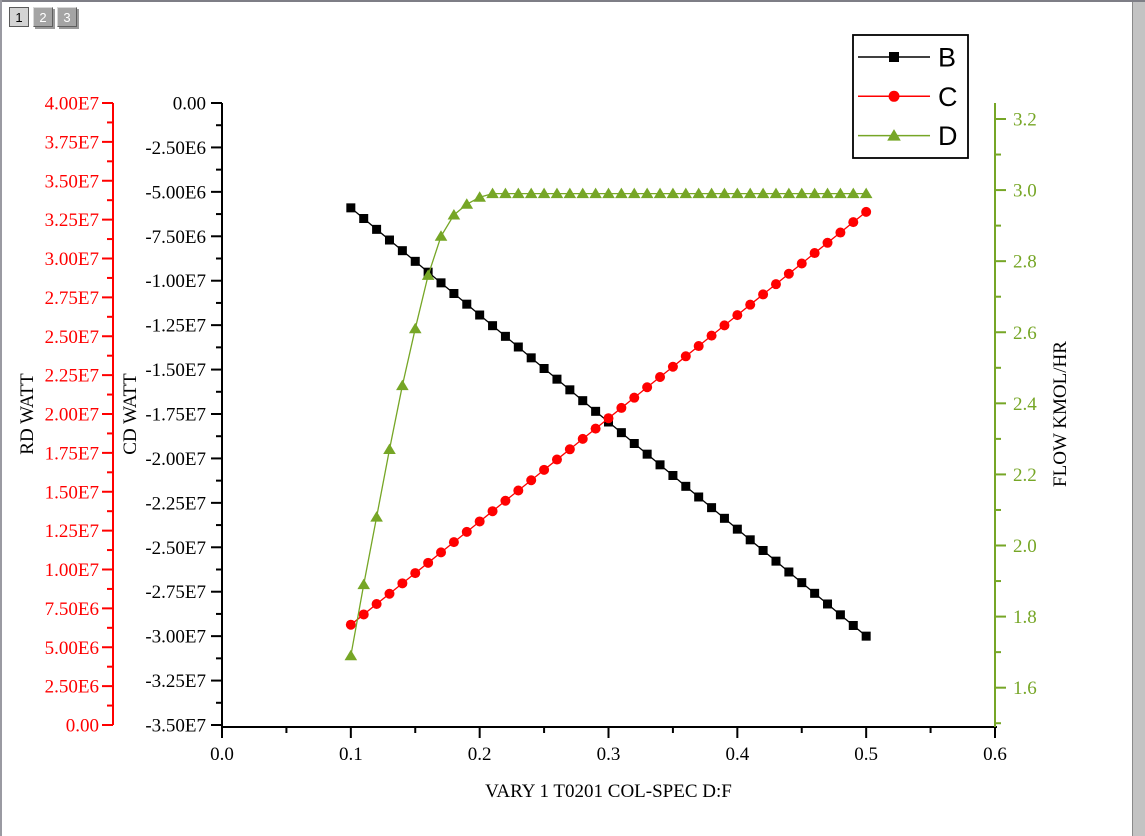 This screenshot has height=836, width=1145. Describe the element at coordinates (480, 754) in the screenshot. I see `x-tick-label: 0.2` at that location.